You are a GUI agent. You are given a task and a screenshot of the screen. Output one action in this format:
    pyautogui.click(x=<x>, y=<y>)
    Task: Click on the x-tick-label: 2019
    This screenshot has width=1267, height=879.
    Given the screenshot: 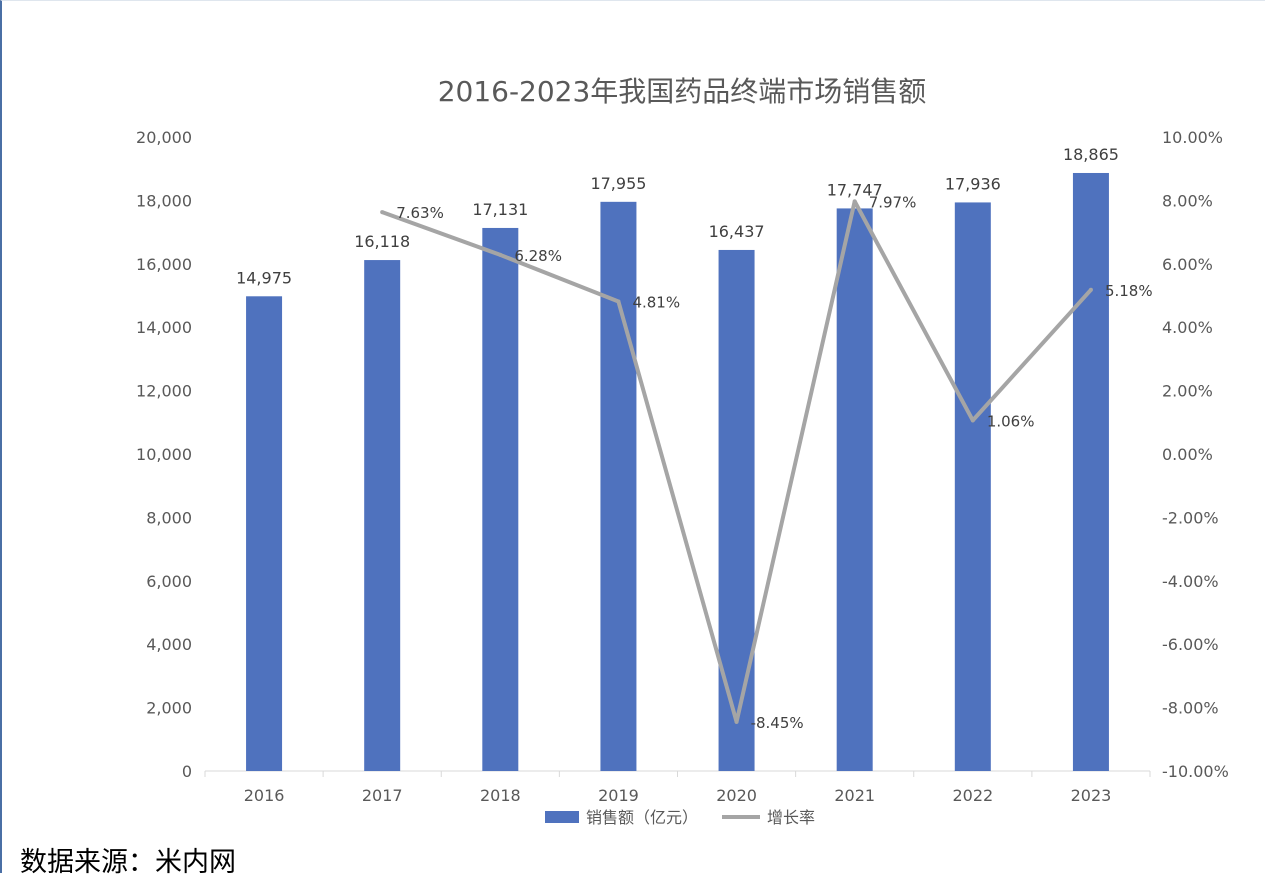 What is the action you would take?
    pyautogui.click(x=618, y=795)
    